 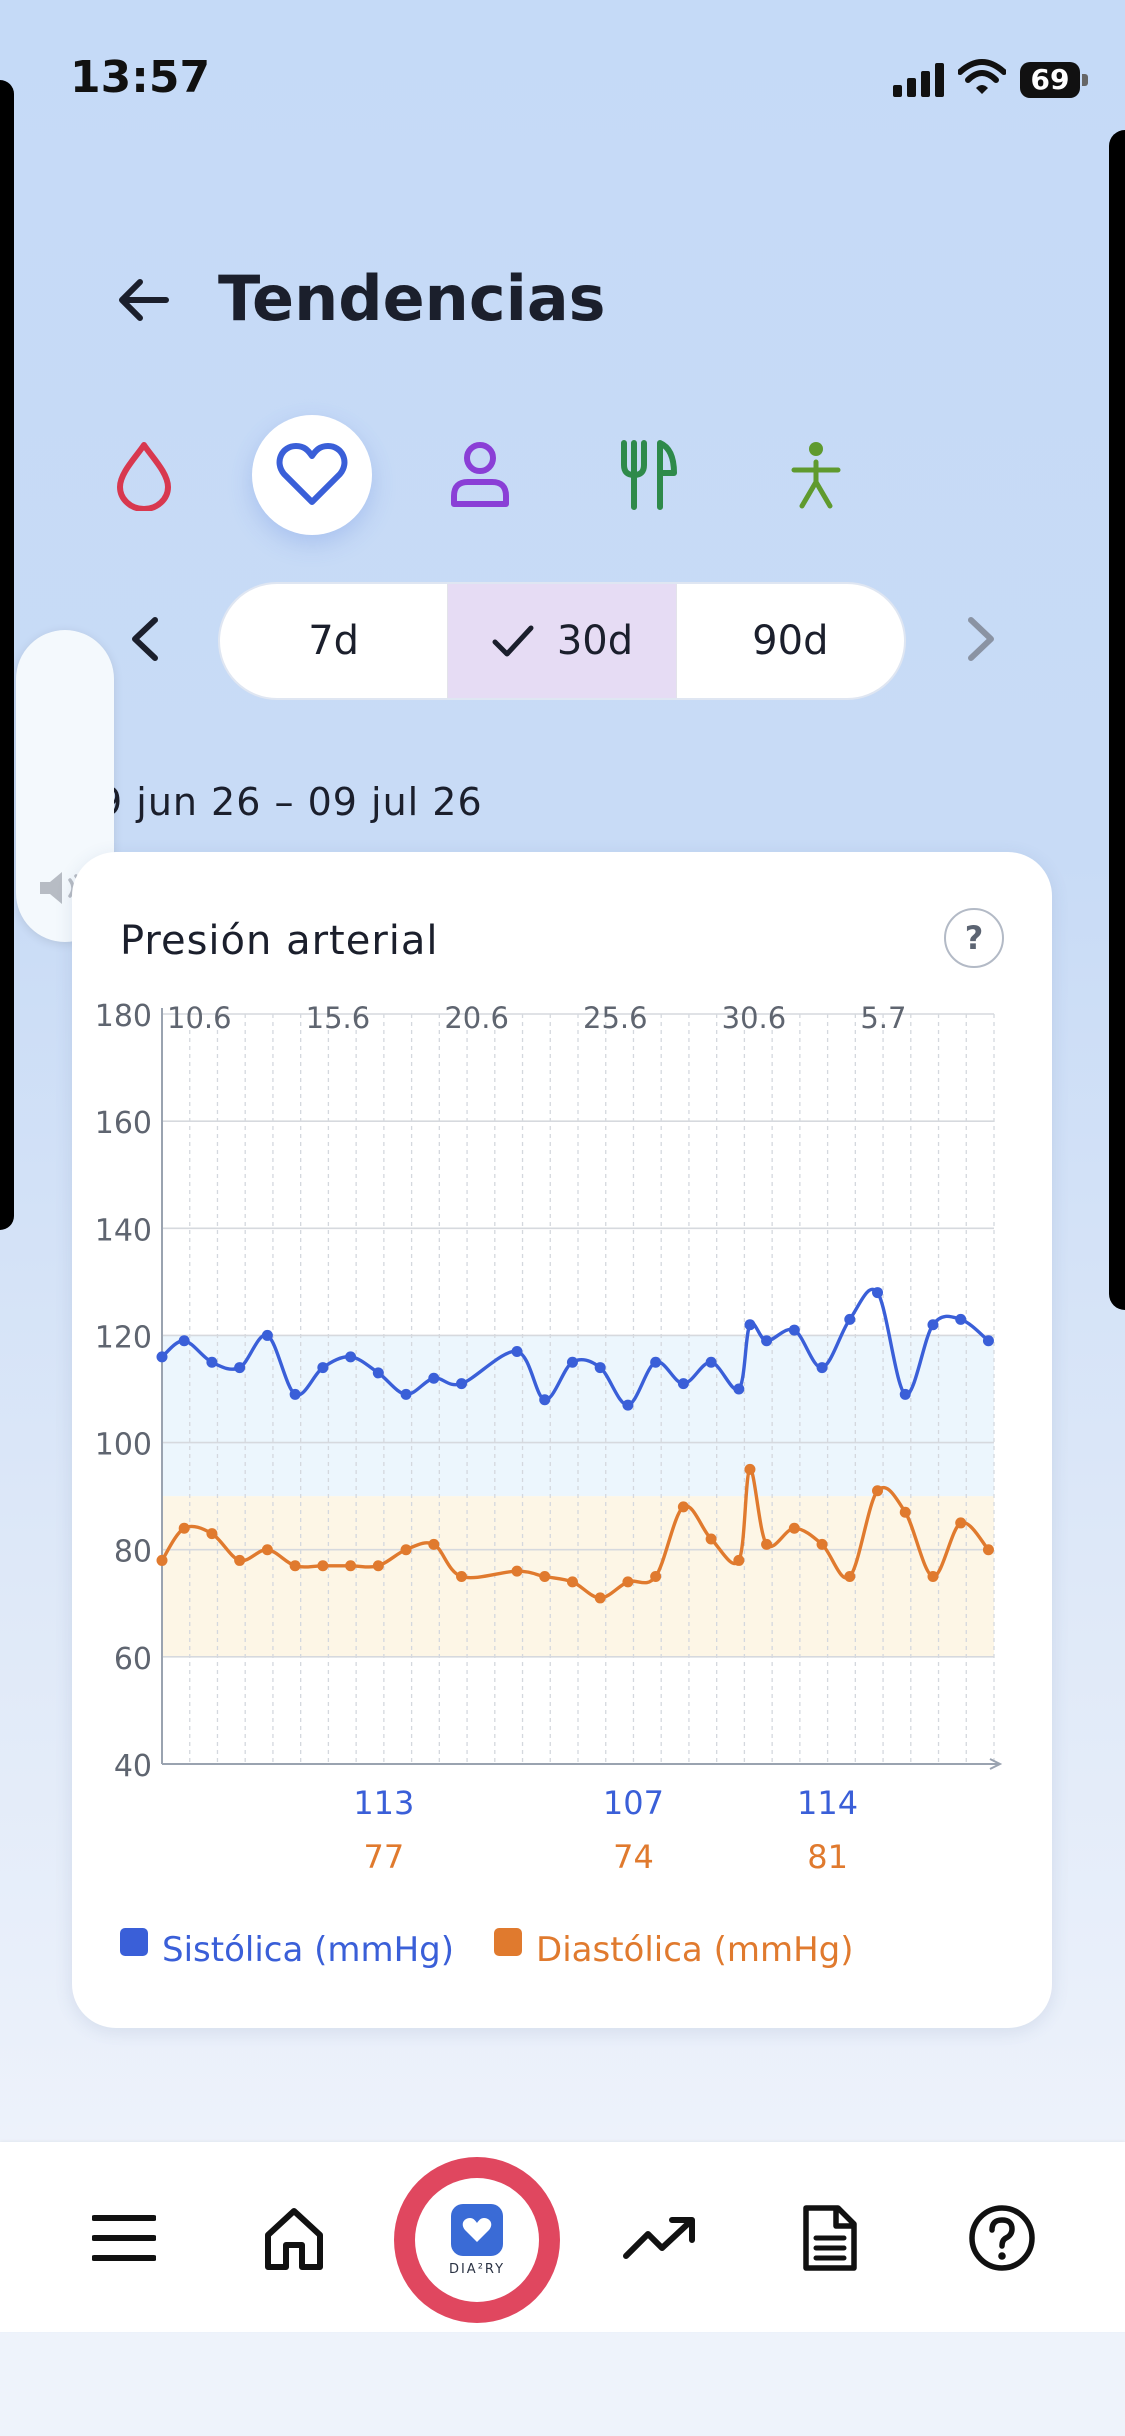 What do you see at coordinates (312, 475) in the screenshot?
I see `category-heart-button` at bounding box center [312, 475].